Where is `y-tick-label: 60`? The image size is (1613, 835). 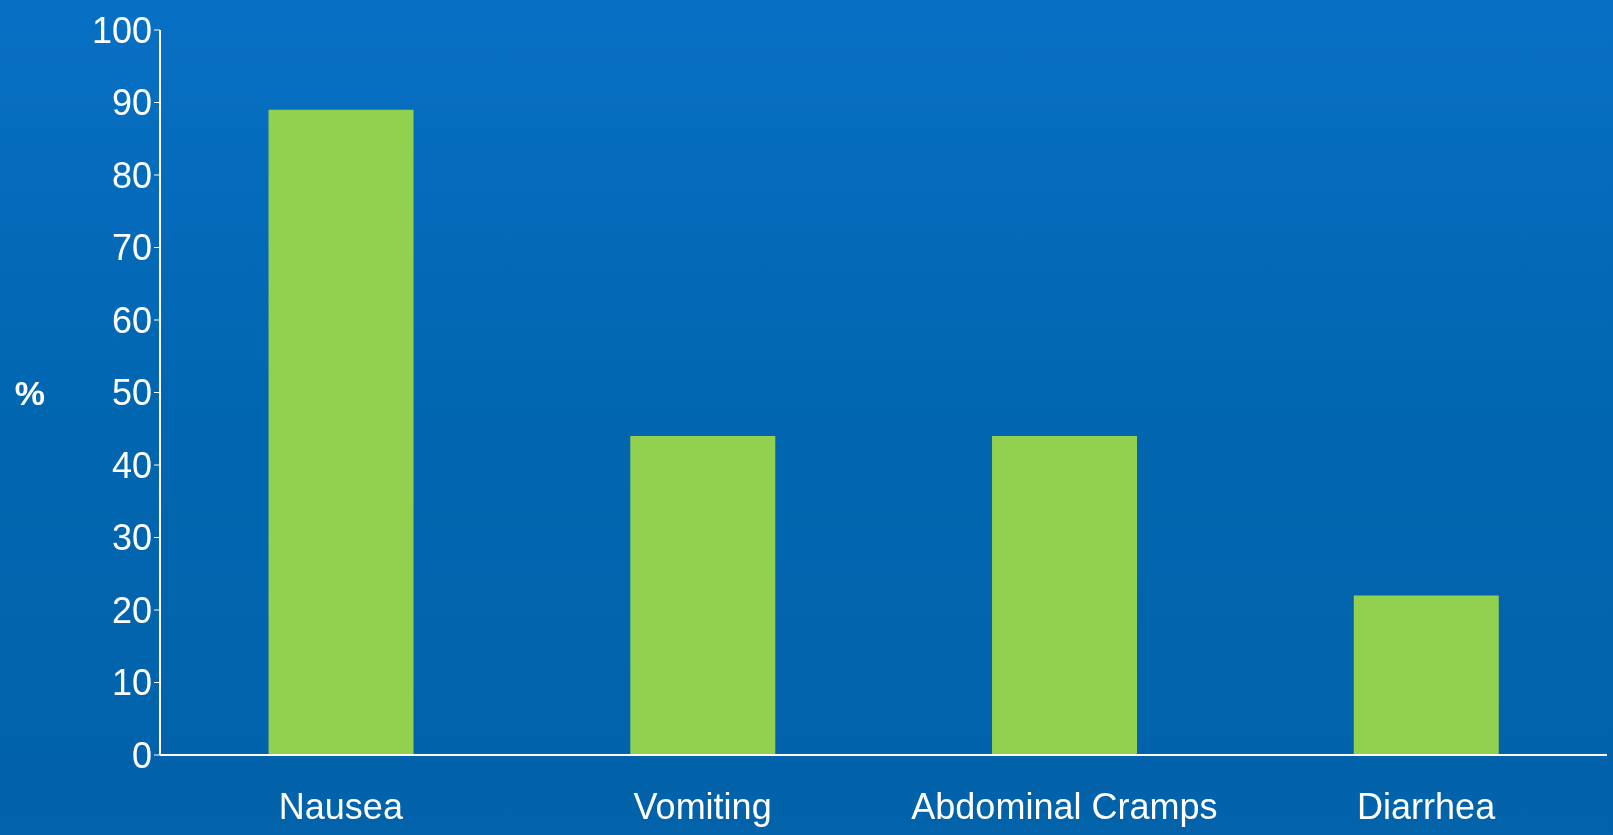
y-tick-label: 60 is located at coordinates (131, 320).